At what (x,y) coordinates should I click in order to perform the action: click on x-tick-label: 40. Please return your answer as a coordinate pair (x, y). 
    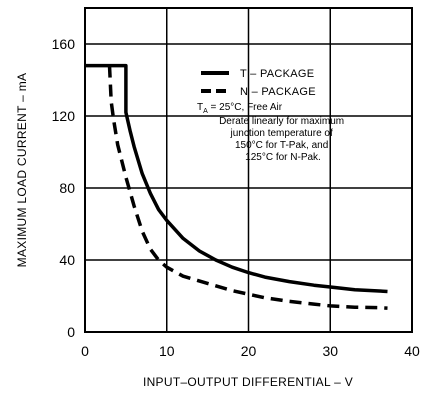
    Looking at the image, I should click on (412, 351).